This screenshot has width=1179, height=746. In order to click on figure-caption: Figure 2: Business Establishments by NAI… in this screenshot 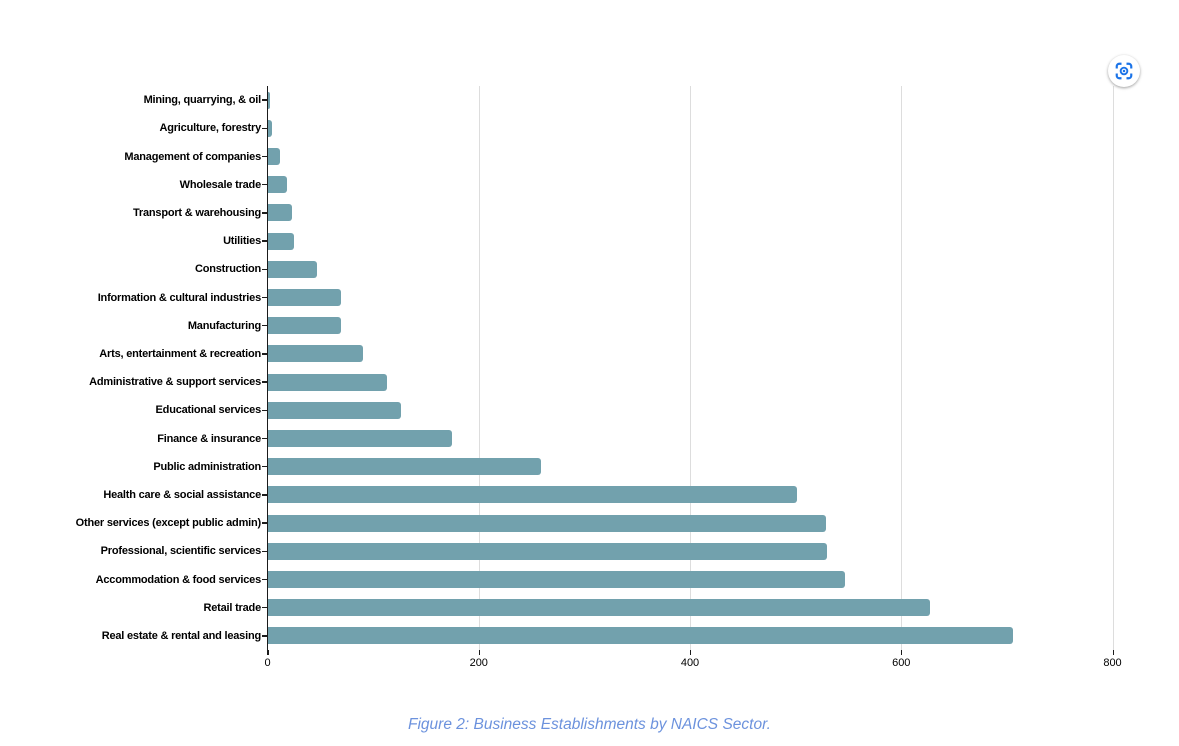, I will do `click(589, 724)`.